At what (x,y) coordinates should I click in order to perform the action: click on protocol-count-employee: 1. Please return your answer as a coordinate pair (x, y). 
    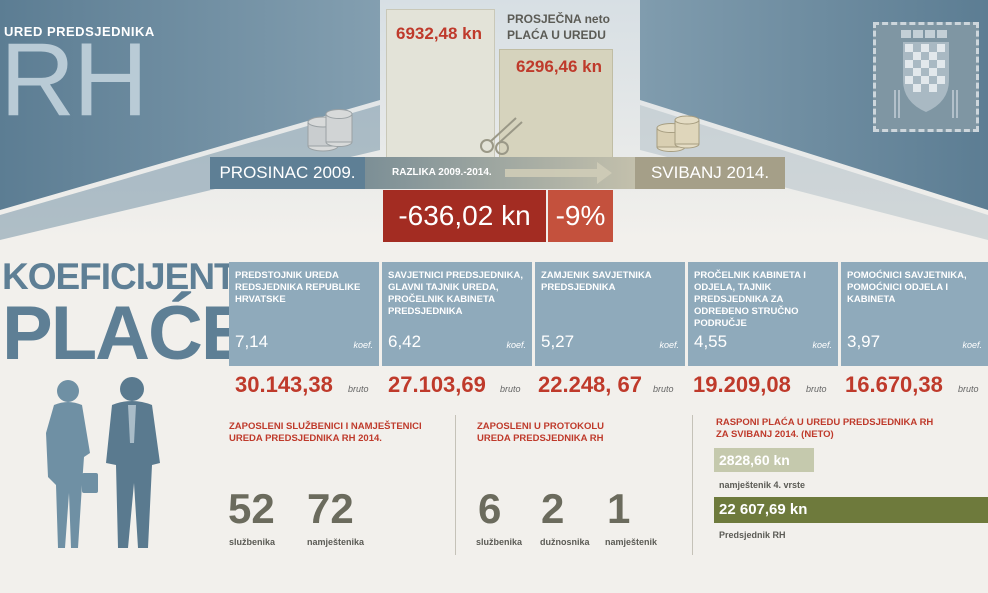
    Looking at the image, I should click on (619, 508).